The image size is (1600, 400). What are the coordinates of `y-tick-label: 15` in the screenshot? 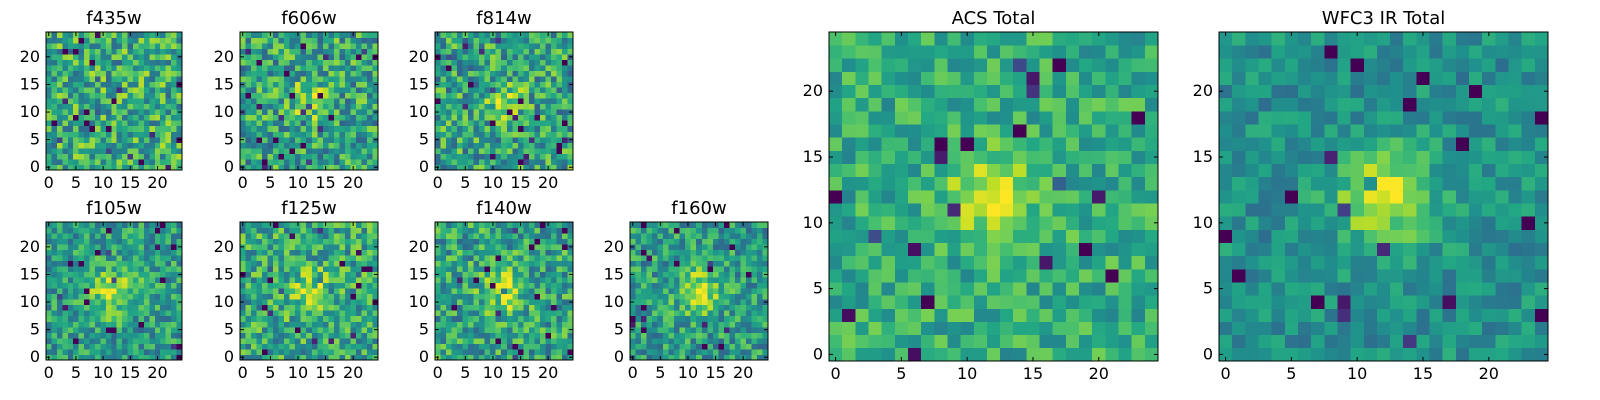 It's located at (614, 273).